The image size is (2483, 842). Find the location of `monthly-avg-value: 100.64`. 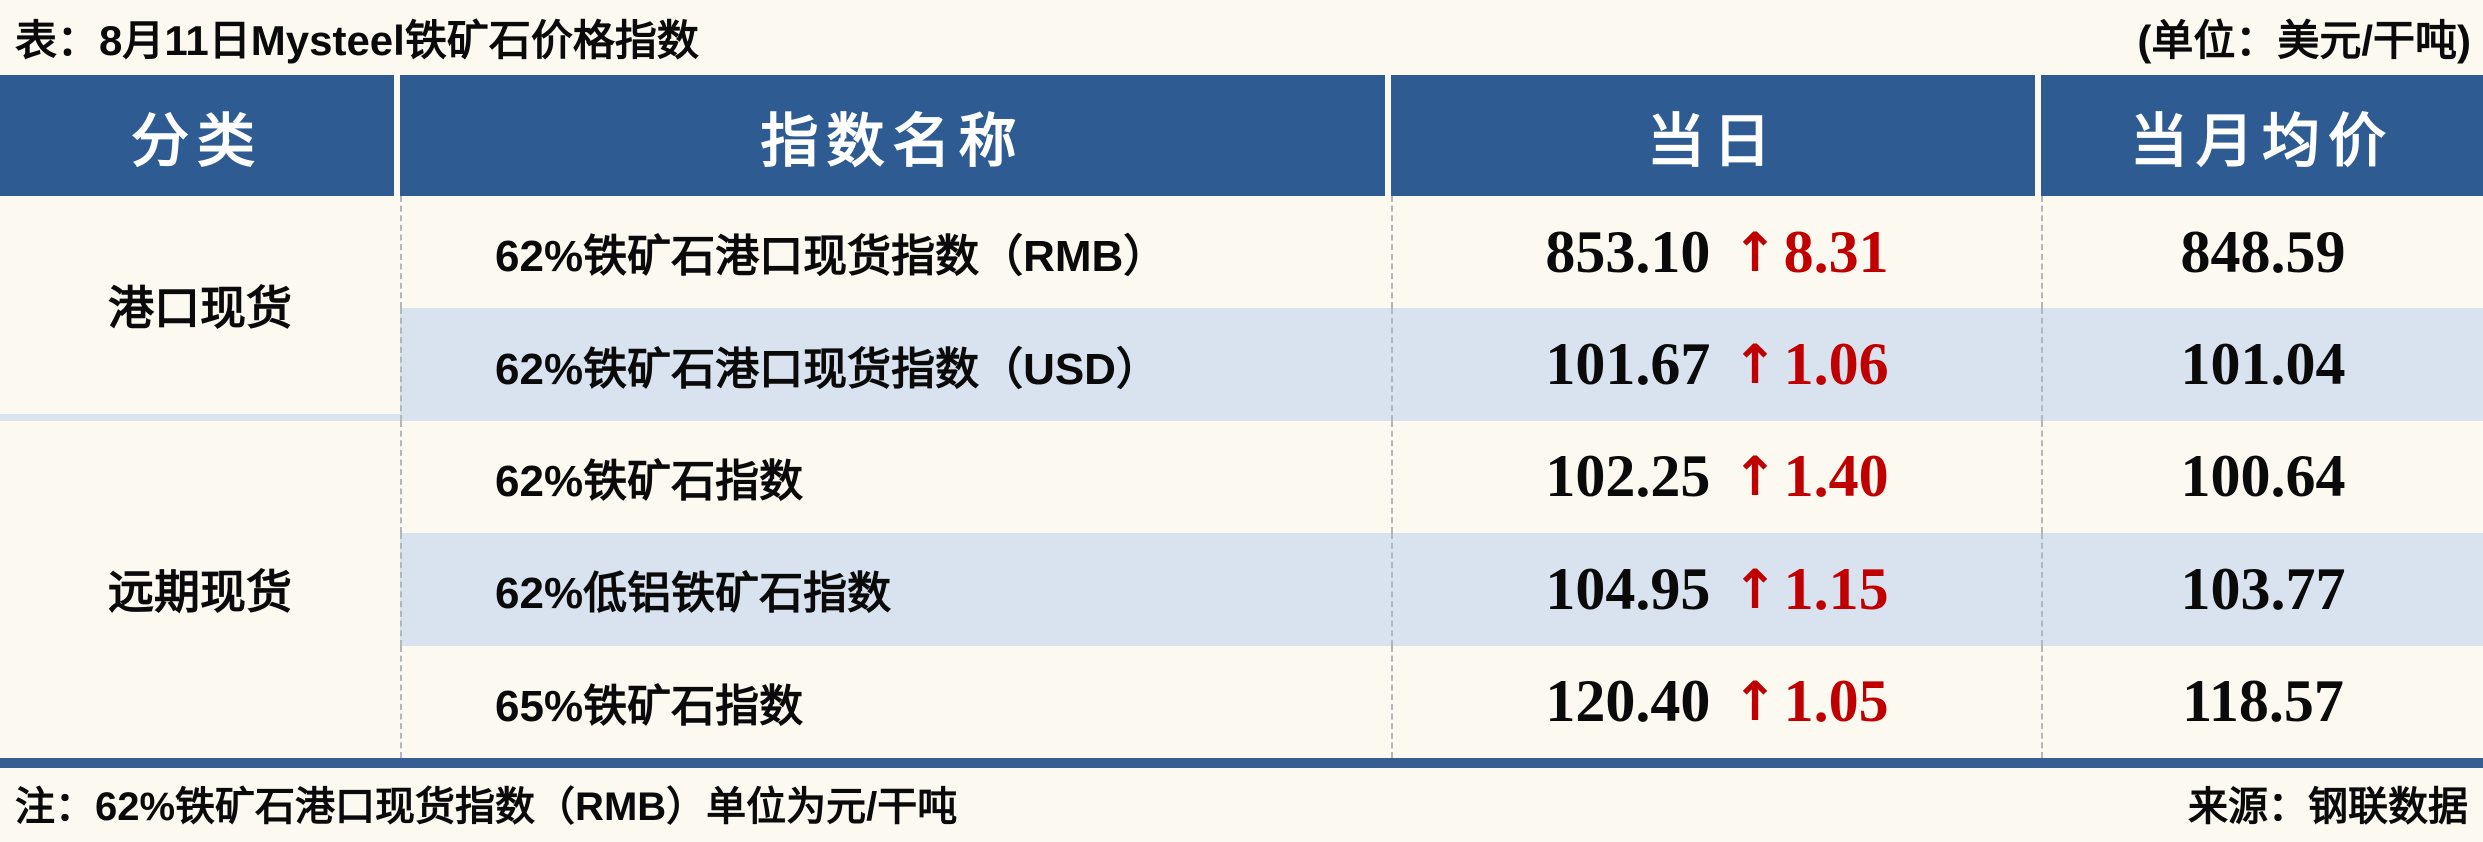

monthly-avg-value: 100.64 is located at coordinates (2263, 476).